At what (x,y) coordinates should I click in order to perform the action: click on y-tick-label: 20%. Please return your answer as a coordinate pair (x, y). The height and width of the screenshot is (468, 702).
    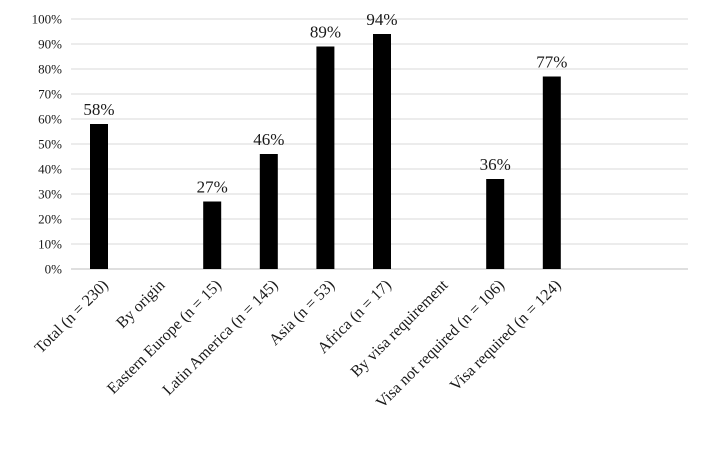
    Looking at the image, I should click on (50, 219).